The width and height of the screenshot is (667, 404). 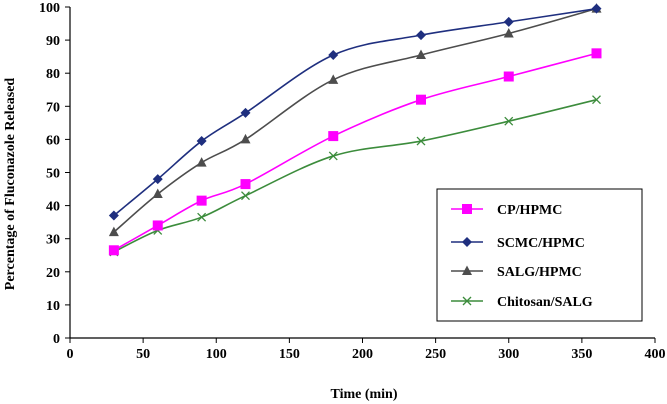 What do you see at coordinates (53, 273) in the screenshot?
I see `y-tick-label: 20` at bounding box center [53, 273].